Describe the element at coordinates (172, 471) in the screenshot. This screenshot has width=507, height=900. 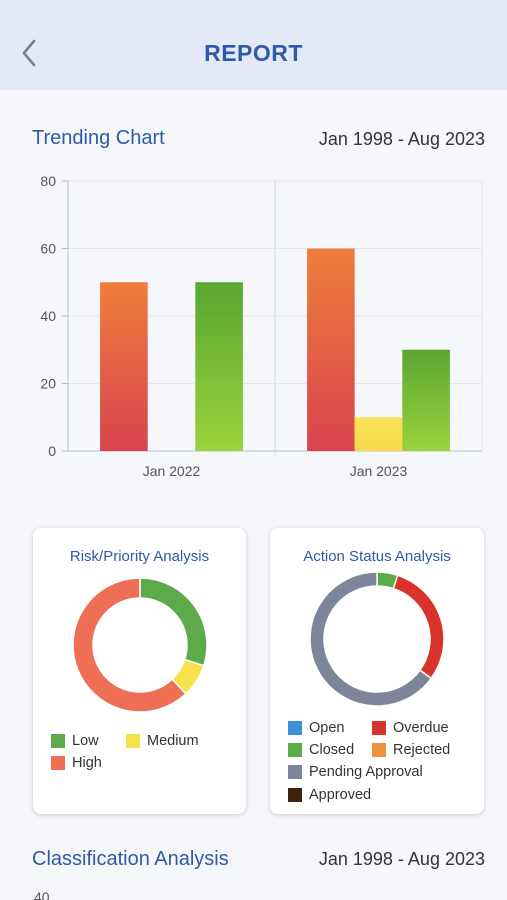
I see `x-tick-label: Jan 2022` at that location.